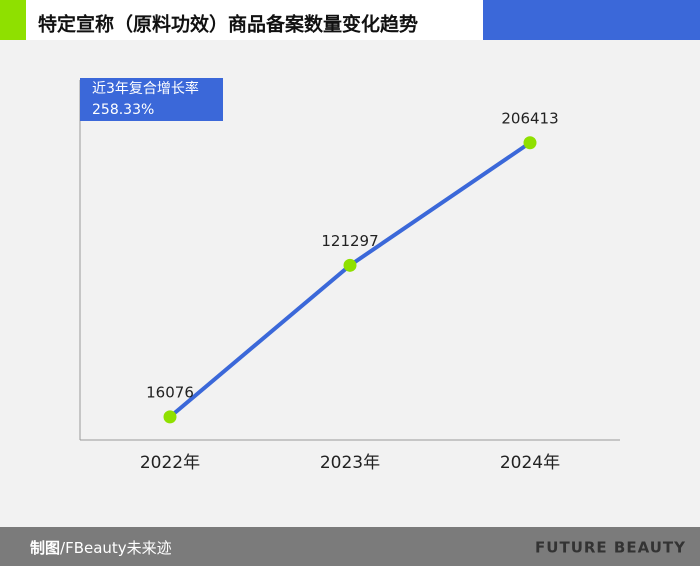 This screenshot has height=566, width=700. I want to click on x-tick-label: 2024年, so click(530, 463).